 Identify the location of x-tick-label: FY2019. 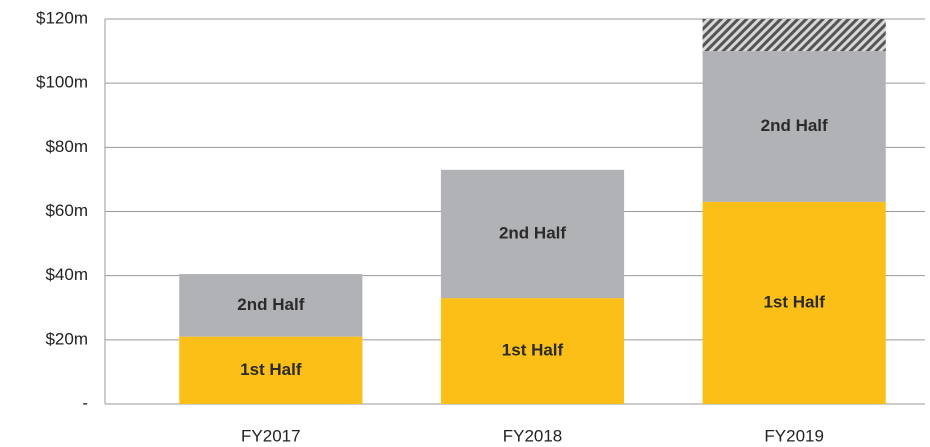
(794, 435).